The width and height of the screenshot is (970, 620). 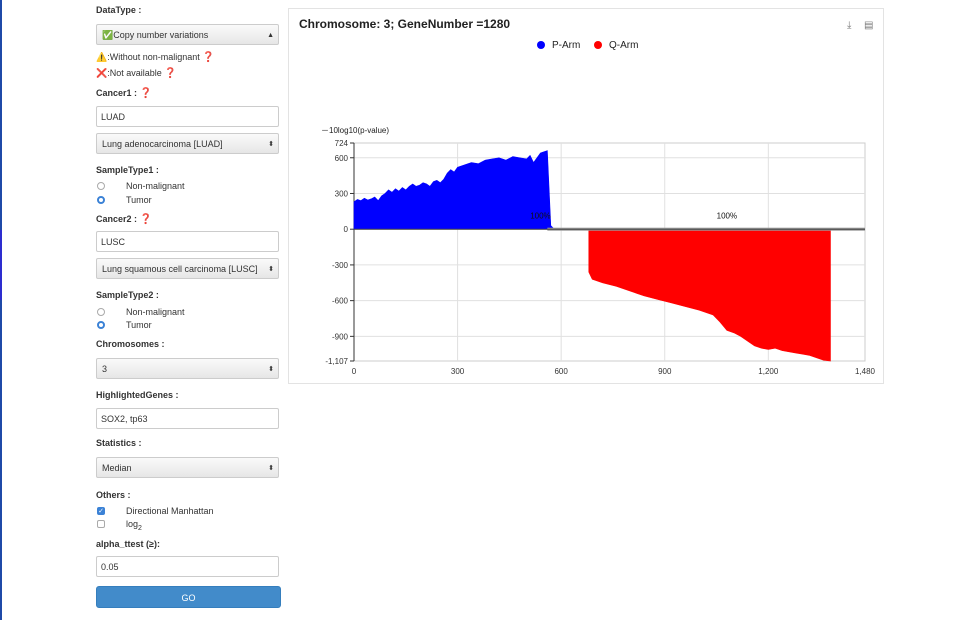 What do you see at coordinates (869, 25) in the screenshot?
I see `document-icon: ▤` at bounding box center [869, 25].